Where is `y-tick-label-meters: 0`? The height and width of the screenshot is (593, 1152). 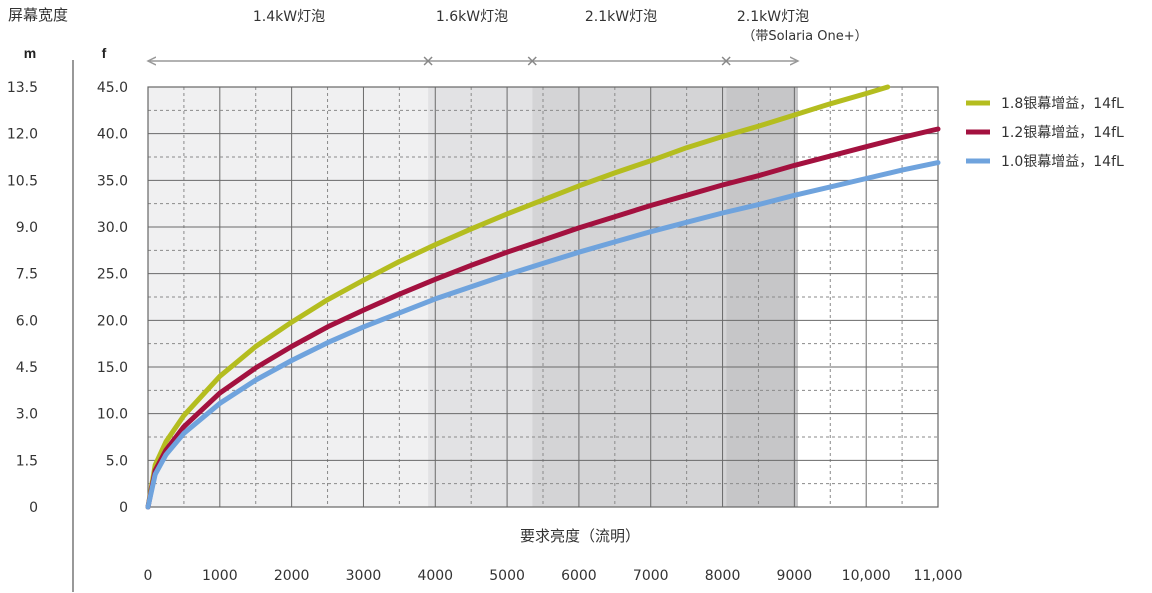
y-tick-label-meters: 0 is located at coordinates (33, 508).